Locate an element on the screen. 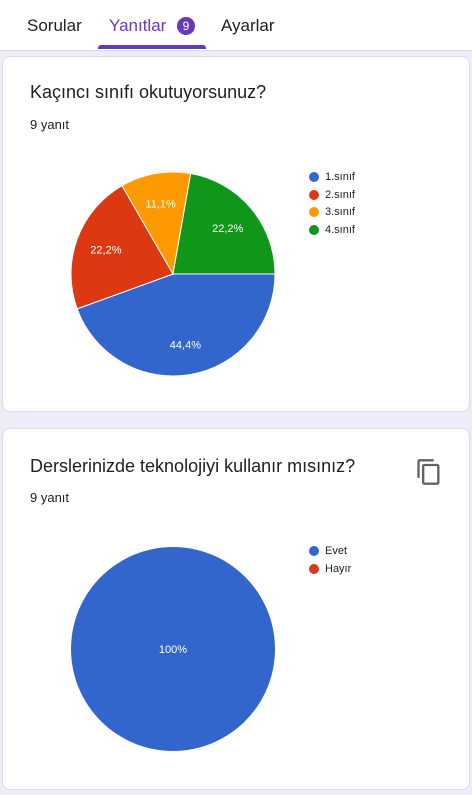 The width and height of the screenshot is (472, 795). pie-data-label: 11,1% is located at coordinates (160, 205).